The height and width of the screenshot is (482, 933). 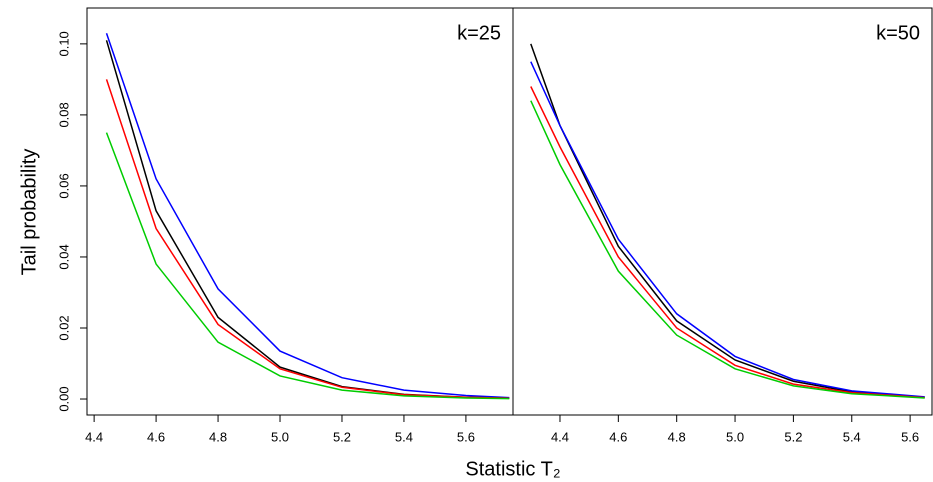 I want to click on y-tick-label: 0.02, so click(x=63, y=327).